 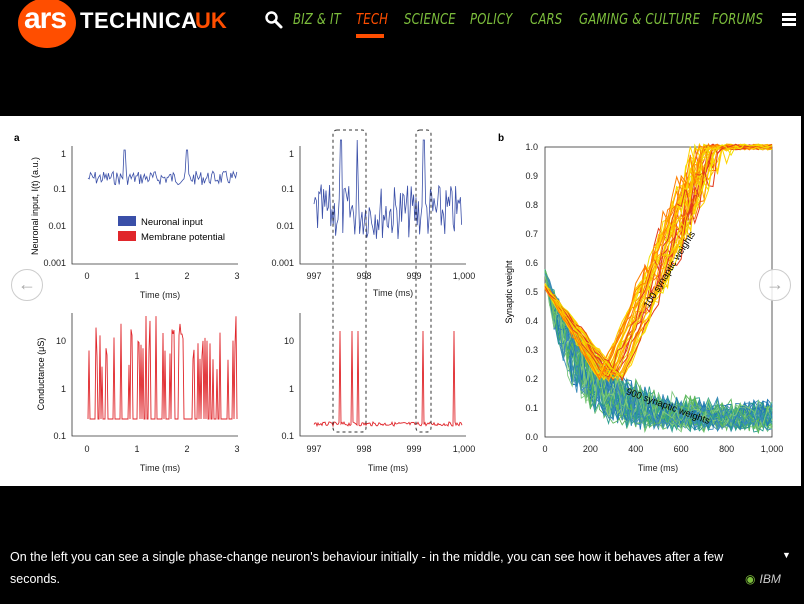 I want to click on logo-circle, so click(x=47, y=24).